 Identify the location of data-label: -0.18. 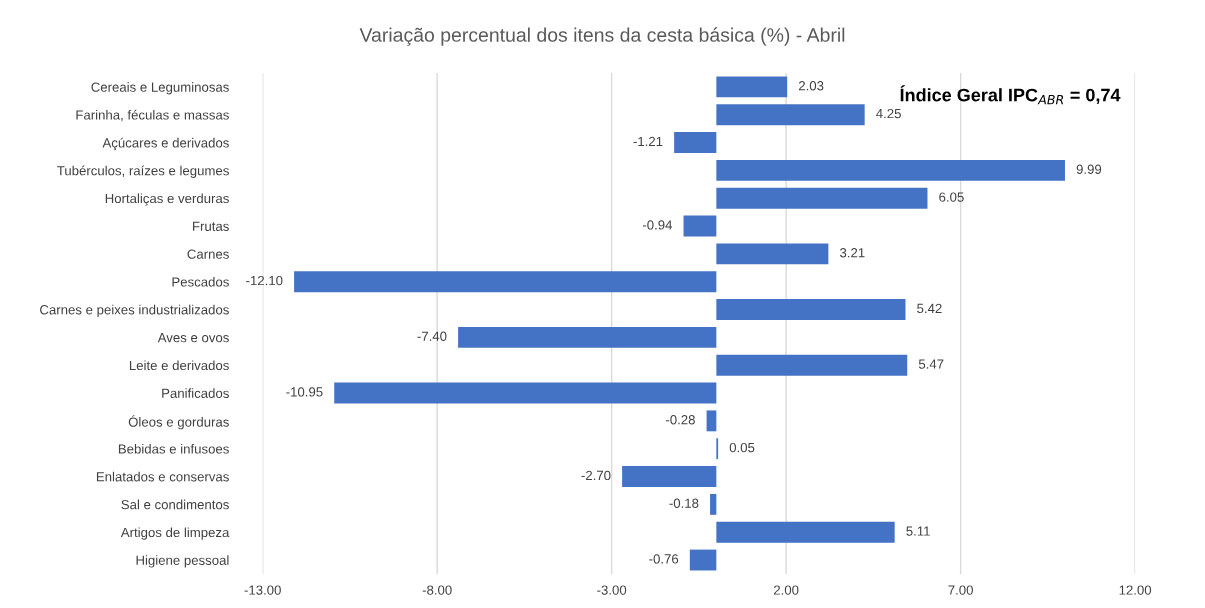
(684, 503).